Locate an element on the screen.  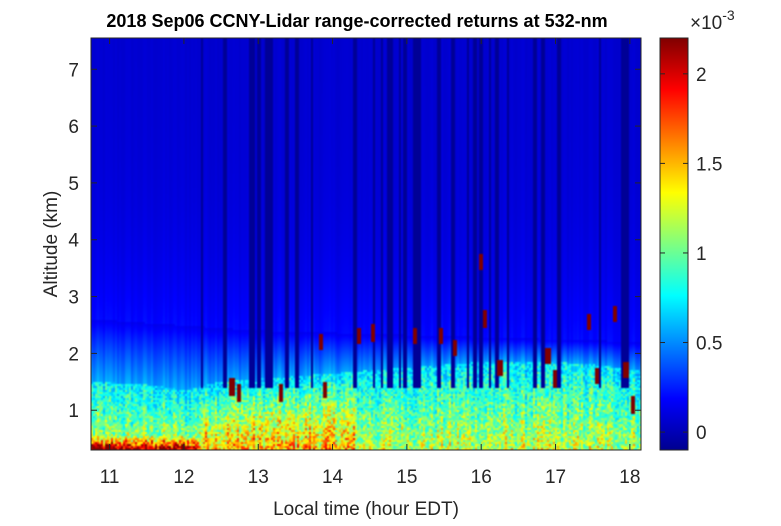
x-tick-label: 12 is located at coordinates (183, 477).